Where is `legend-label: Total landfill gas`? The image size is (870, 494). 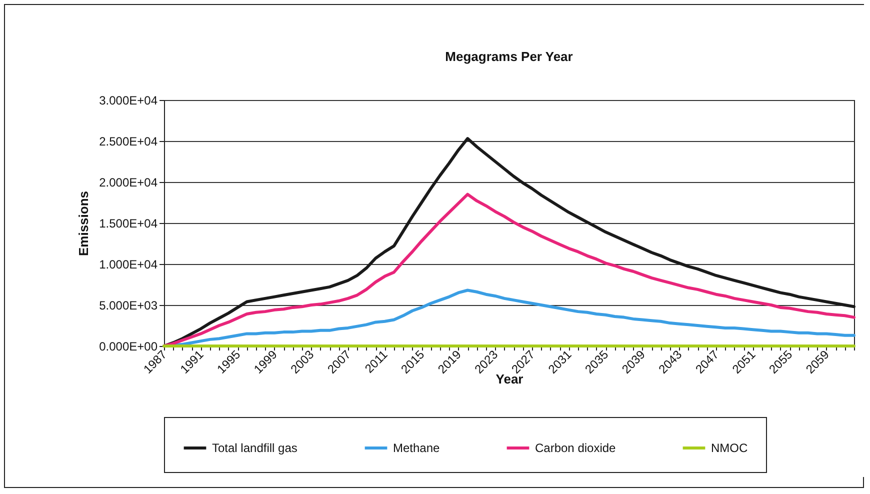 legend-label: Total landfill gas is located at coordinates (255, 448).